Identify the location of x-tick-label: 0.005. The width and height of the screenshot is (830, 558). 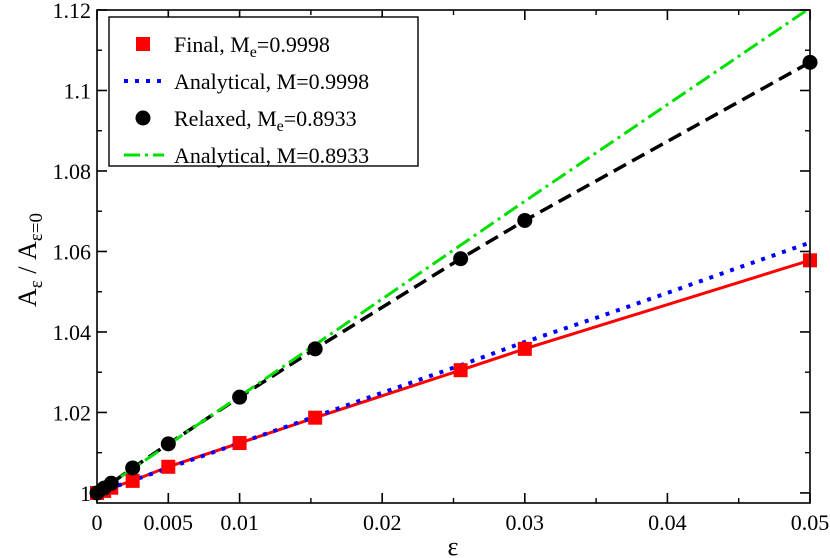
(169, 522).